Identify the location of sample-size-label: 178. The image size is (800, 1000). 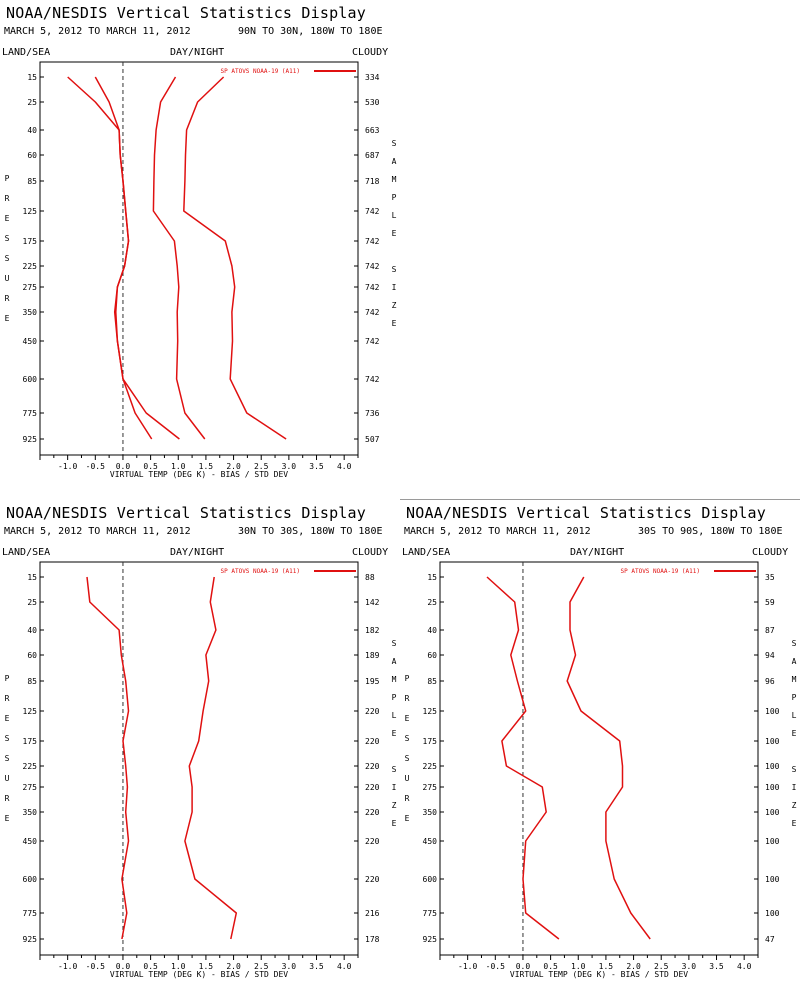
(372, 939).